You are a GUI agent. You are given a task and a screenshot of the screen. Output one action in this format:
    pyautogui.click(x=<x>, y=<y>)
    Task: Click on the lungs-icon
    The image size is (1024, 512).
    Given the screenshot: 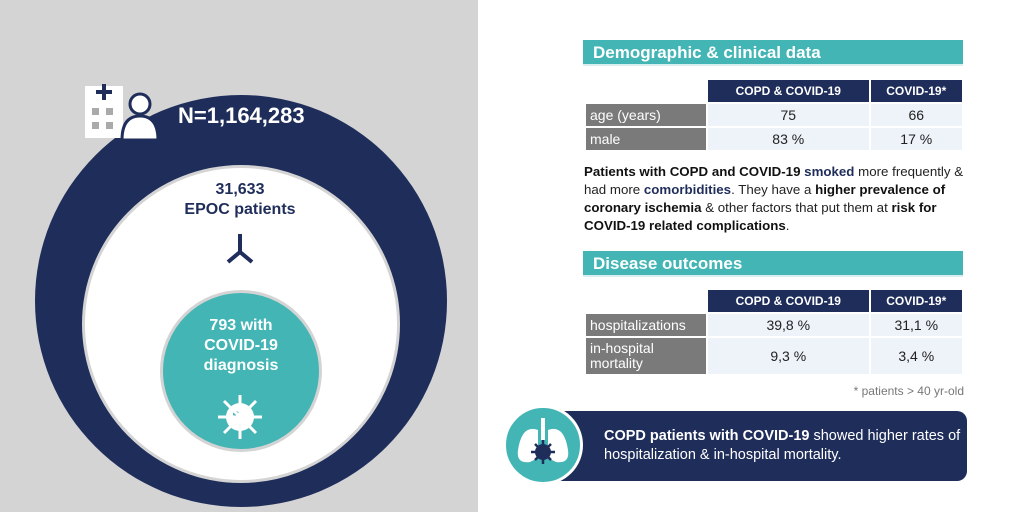 What is the action you would take?
    pyautogui.click(x=240, y=253)
    